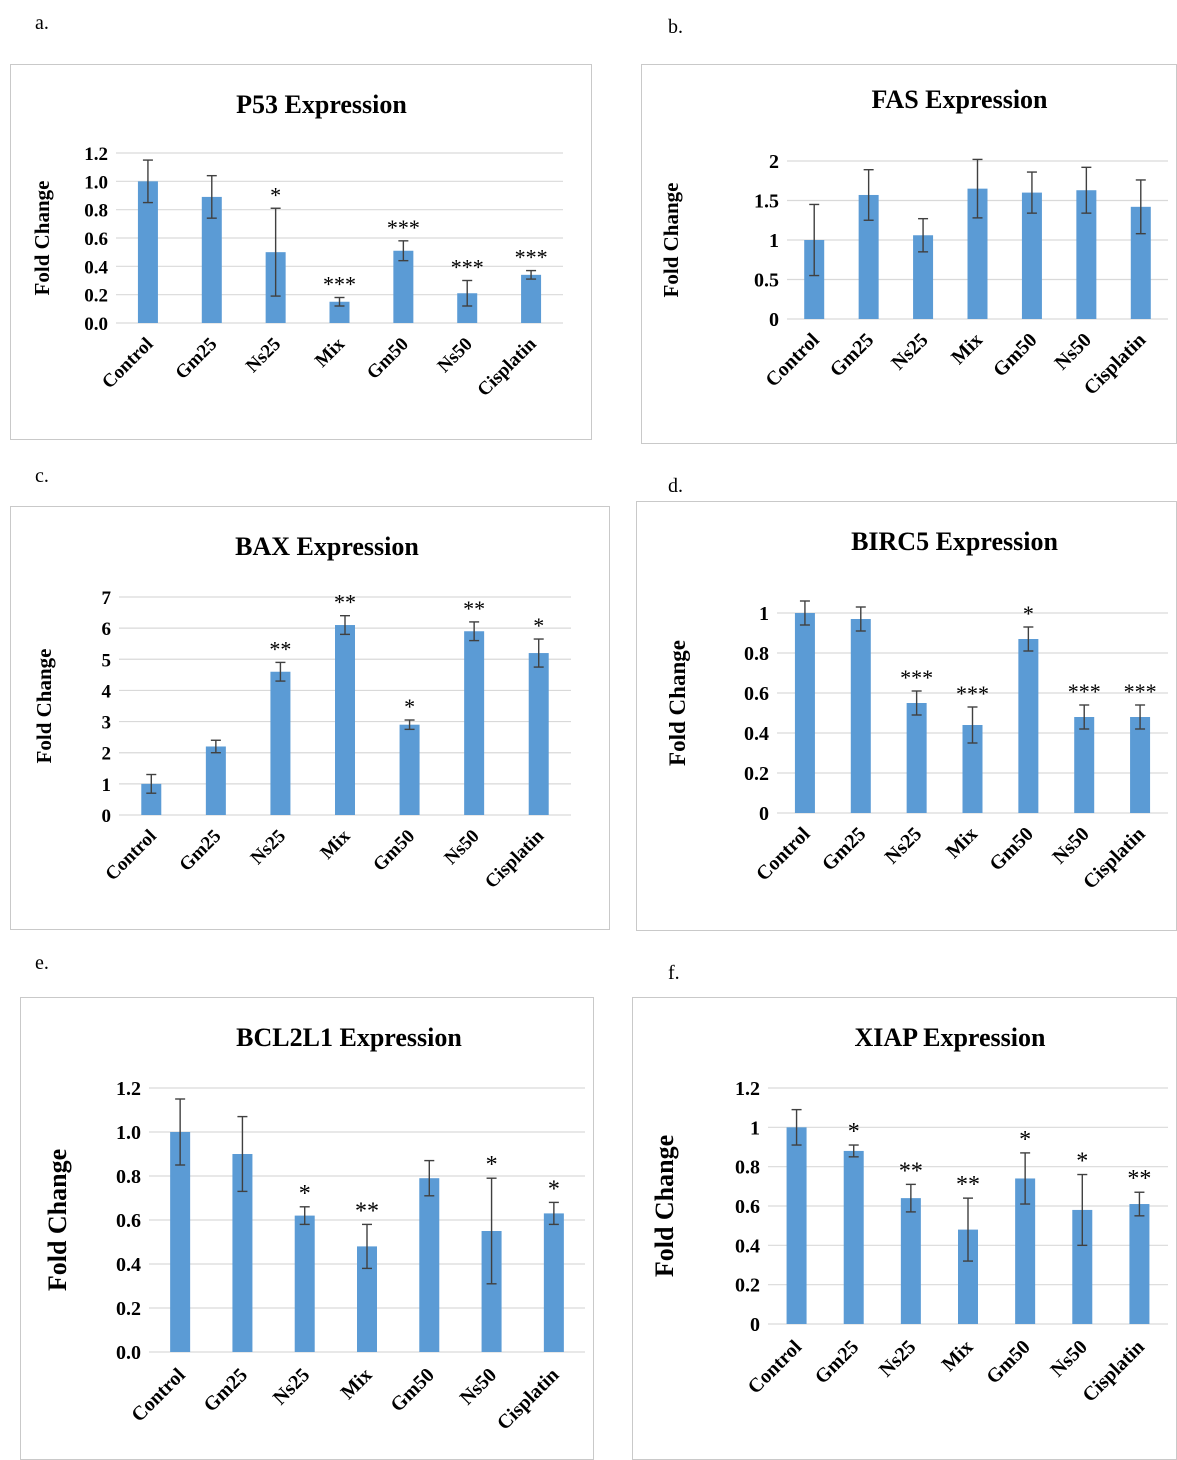  I want to click on chart-title: BAX Expression, so click(327, 546).